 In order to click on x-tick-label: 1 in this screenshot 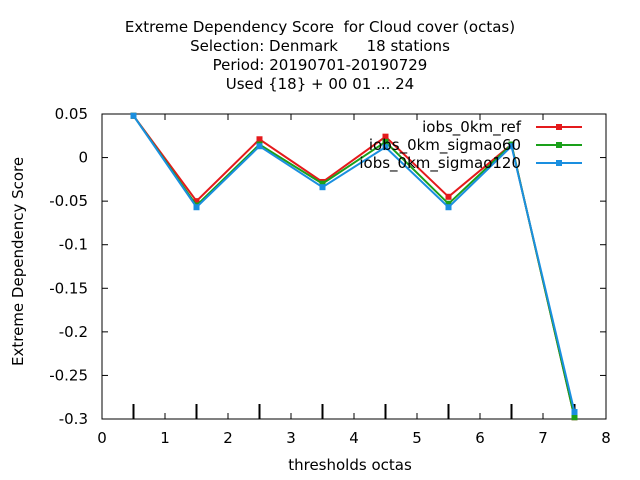, I will do `click(165, 438)`.